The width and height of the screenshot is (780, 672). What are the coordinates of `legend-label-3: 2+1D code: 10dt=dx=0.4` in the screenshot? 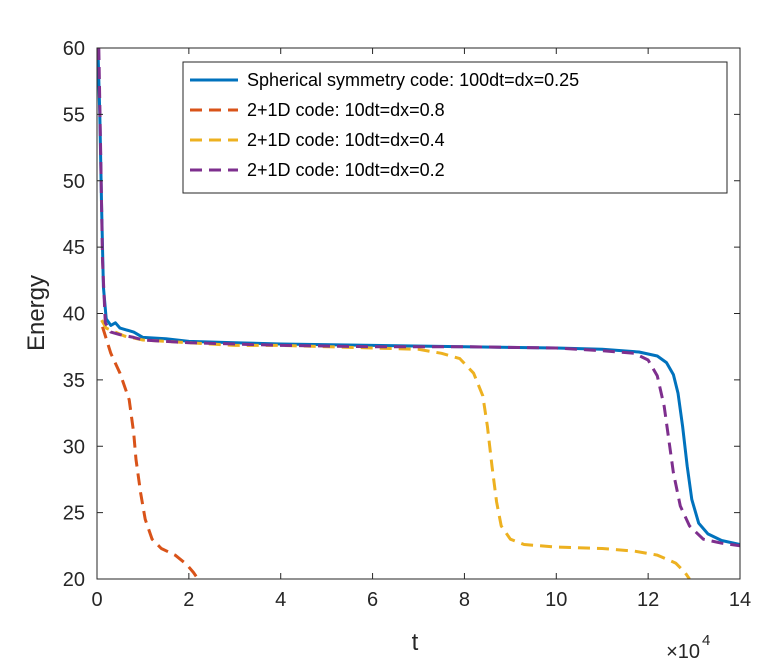 It's located at (346, 140).